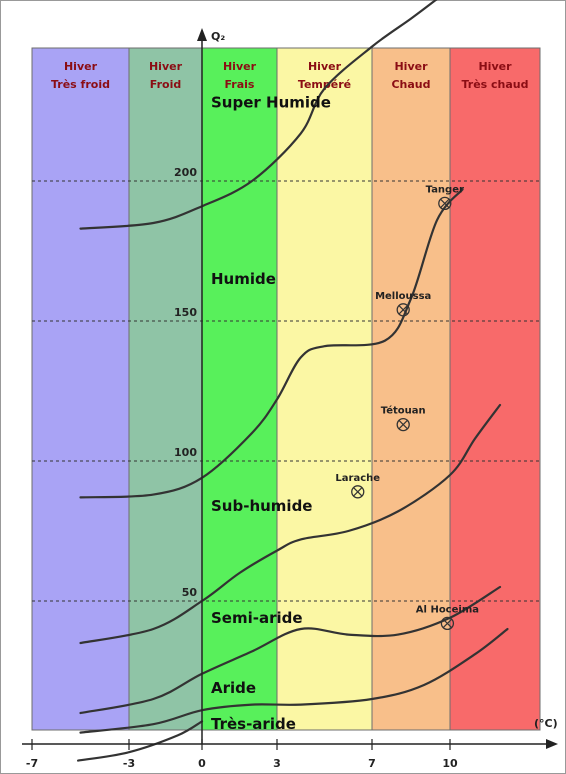  What do you see at coordinates (233, 688) in the screenshot?
I see `climate-label-aride: Aride` at bounding box center [233, 688].